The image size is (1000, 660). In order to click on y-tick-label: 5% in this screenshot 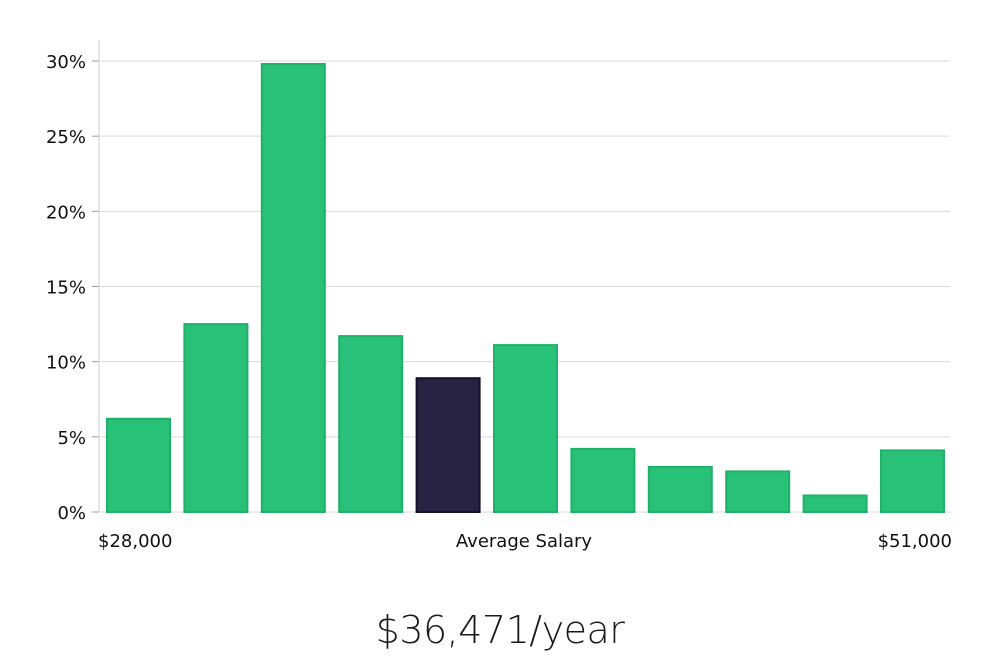, I will do `click(71, 438)`.